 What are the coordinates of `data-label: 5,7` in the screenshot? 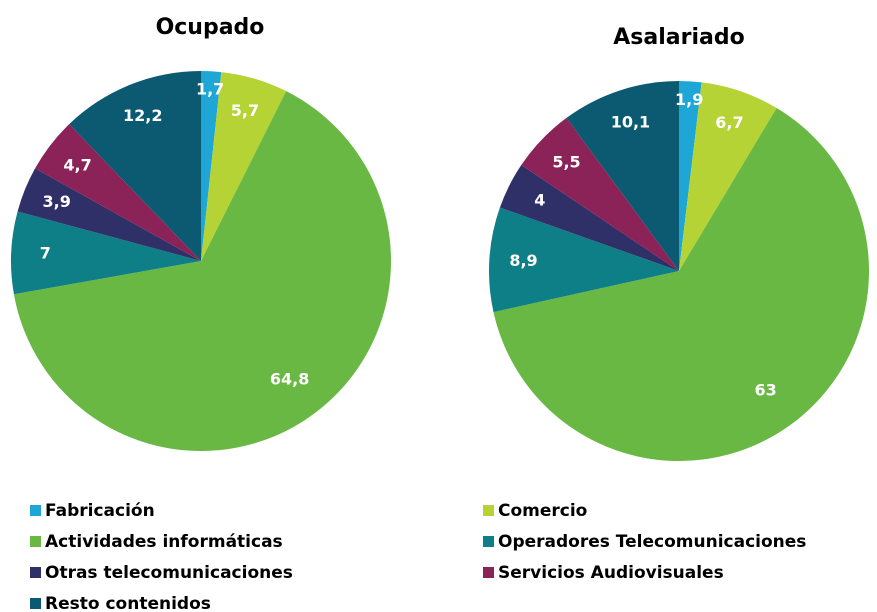 It's located at (245, 110).